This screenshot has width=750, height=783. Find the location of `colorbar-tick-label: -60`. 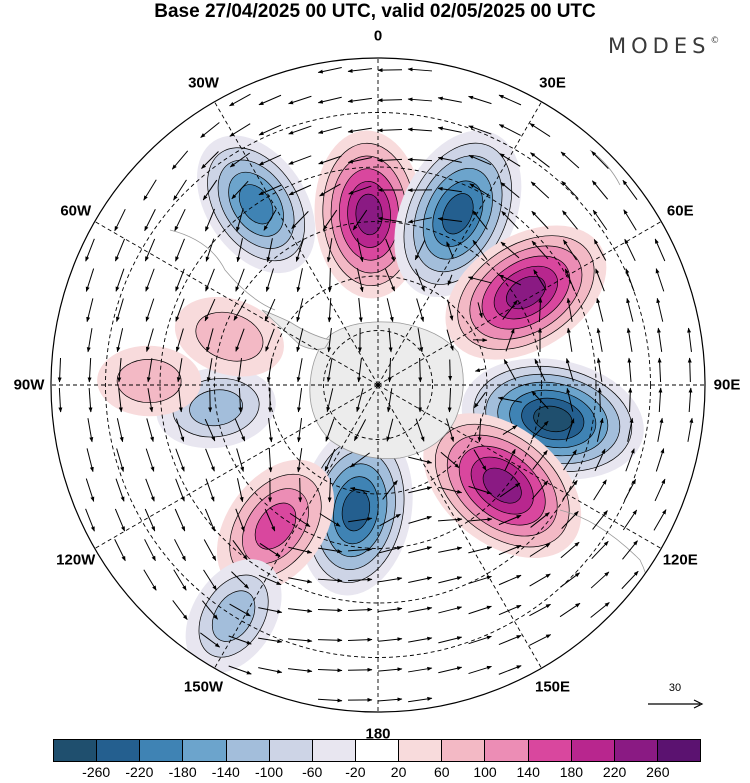

colorbar-tick-label: -60 is located at coordinates (312, 772).